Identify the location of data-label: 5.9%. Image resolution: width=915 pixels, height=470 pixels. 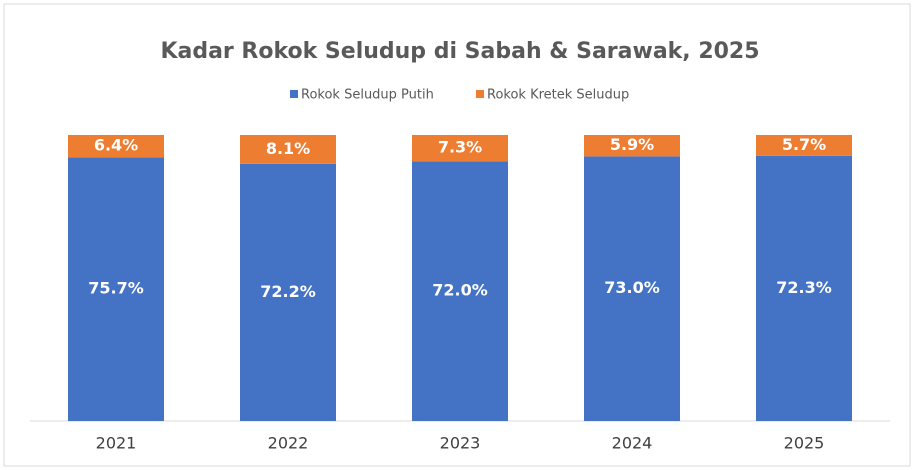
(632, 144).